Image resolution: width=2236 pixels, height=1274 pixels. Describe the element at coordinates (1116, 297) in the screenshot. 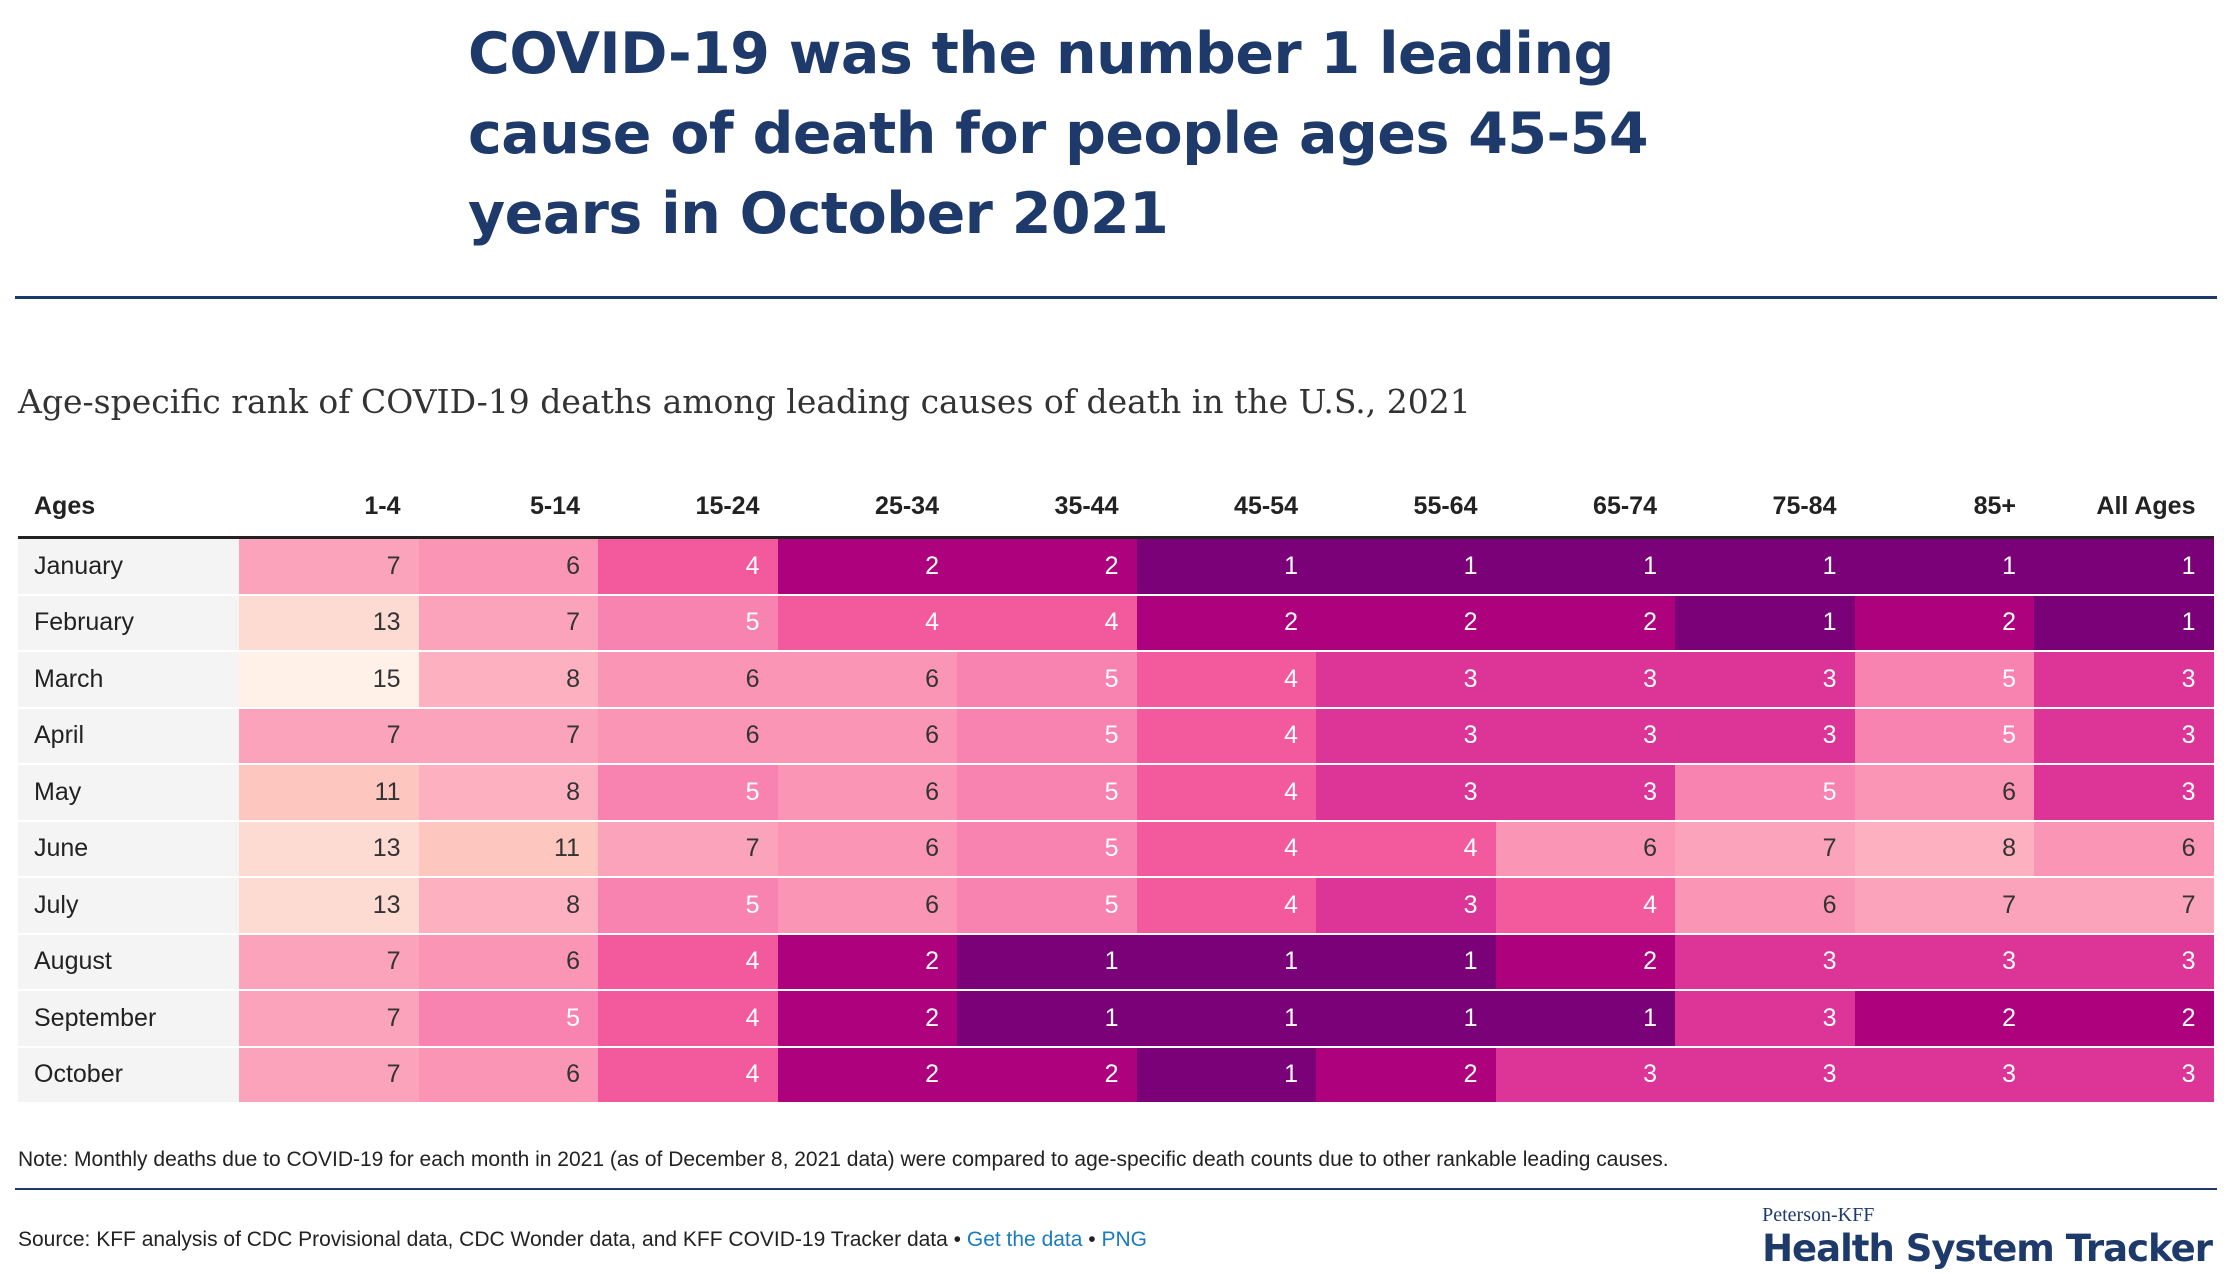

I see `top-divider` at that location.